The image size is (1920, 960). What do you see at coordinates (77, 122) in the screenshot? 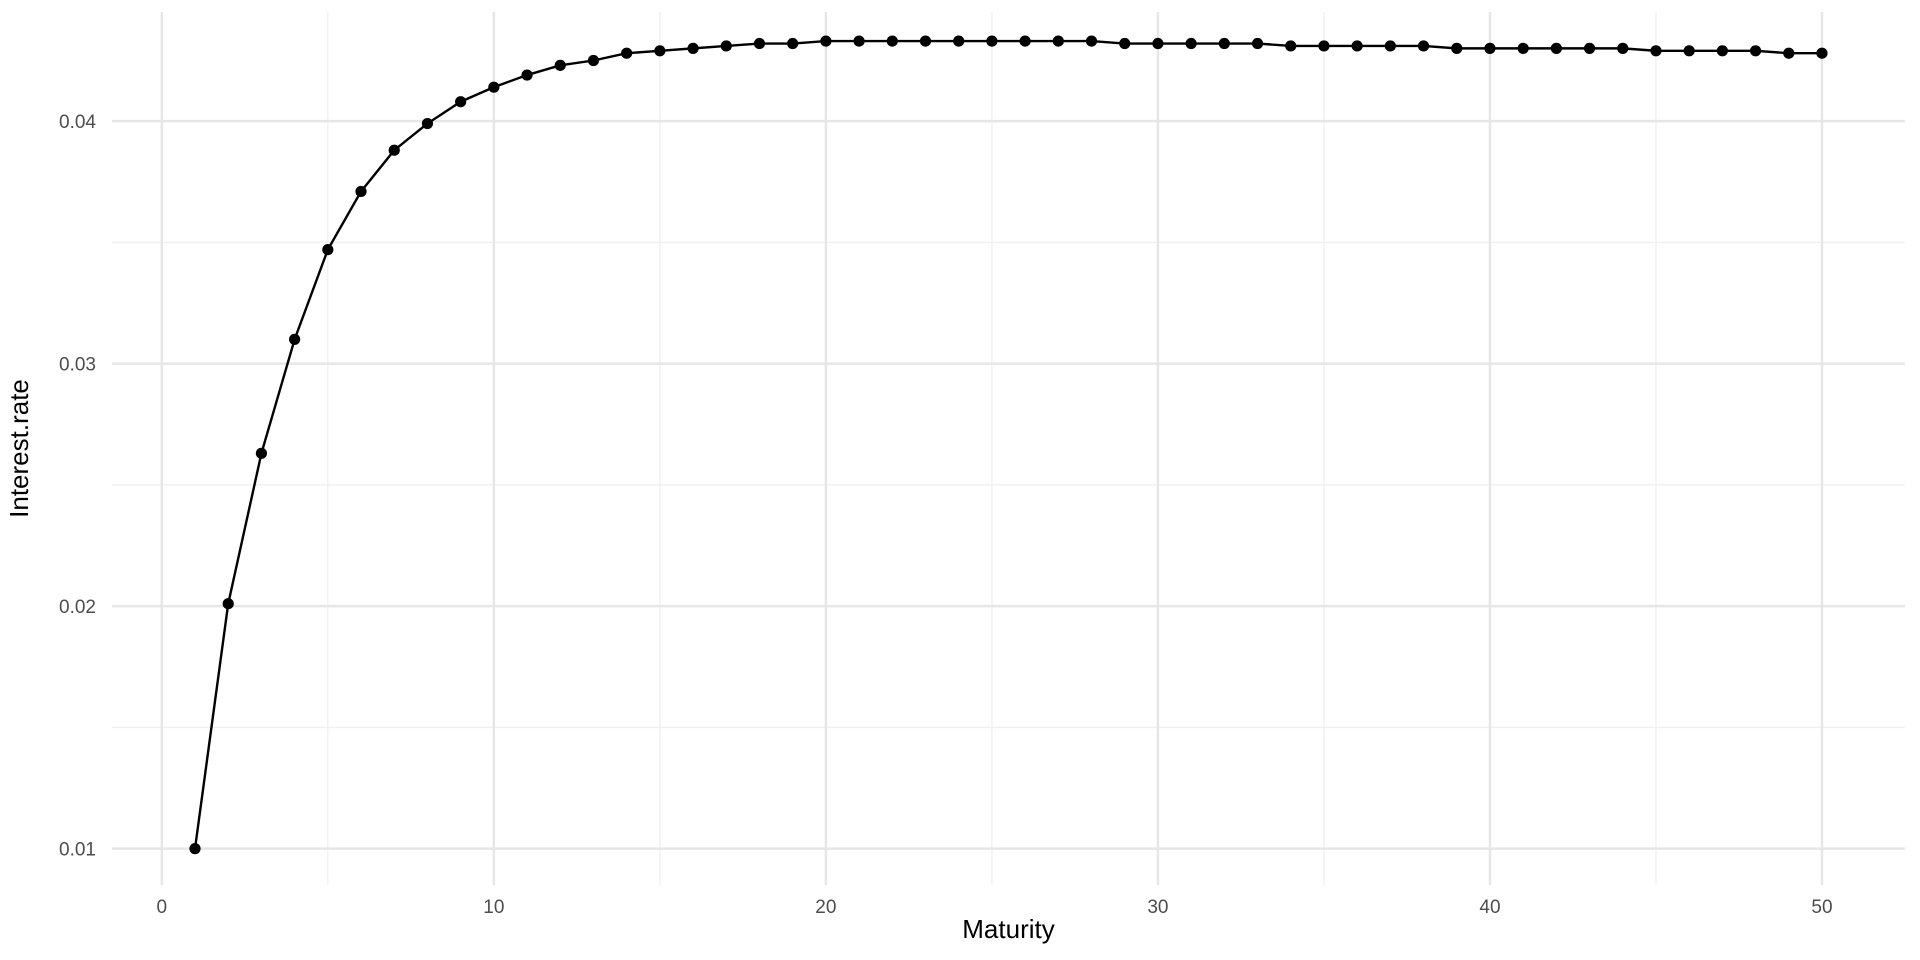
I see `y-tick-label: 0.04` at bounding box center [77, 122].